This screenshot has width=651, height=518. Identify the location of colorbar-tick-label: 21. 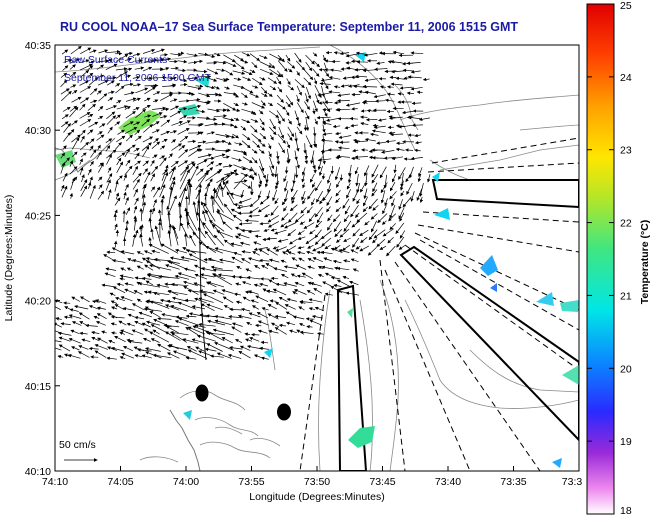
(626, 296).